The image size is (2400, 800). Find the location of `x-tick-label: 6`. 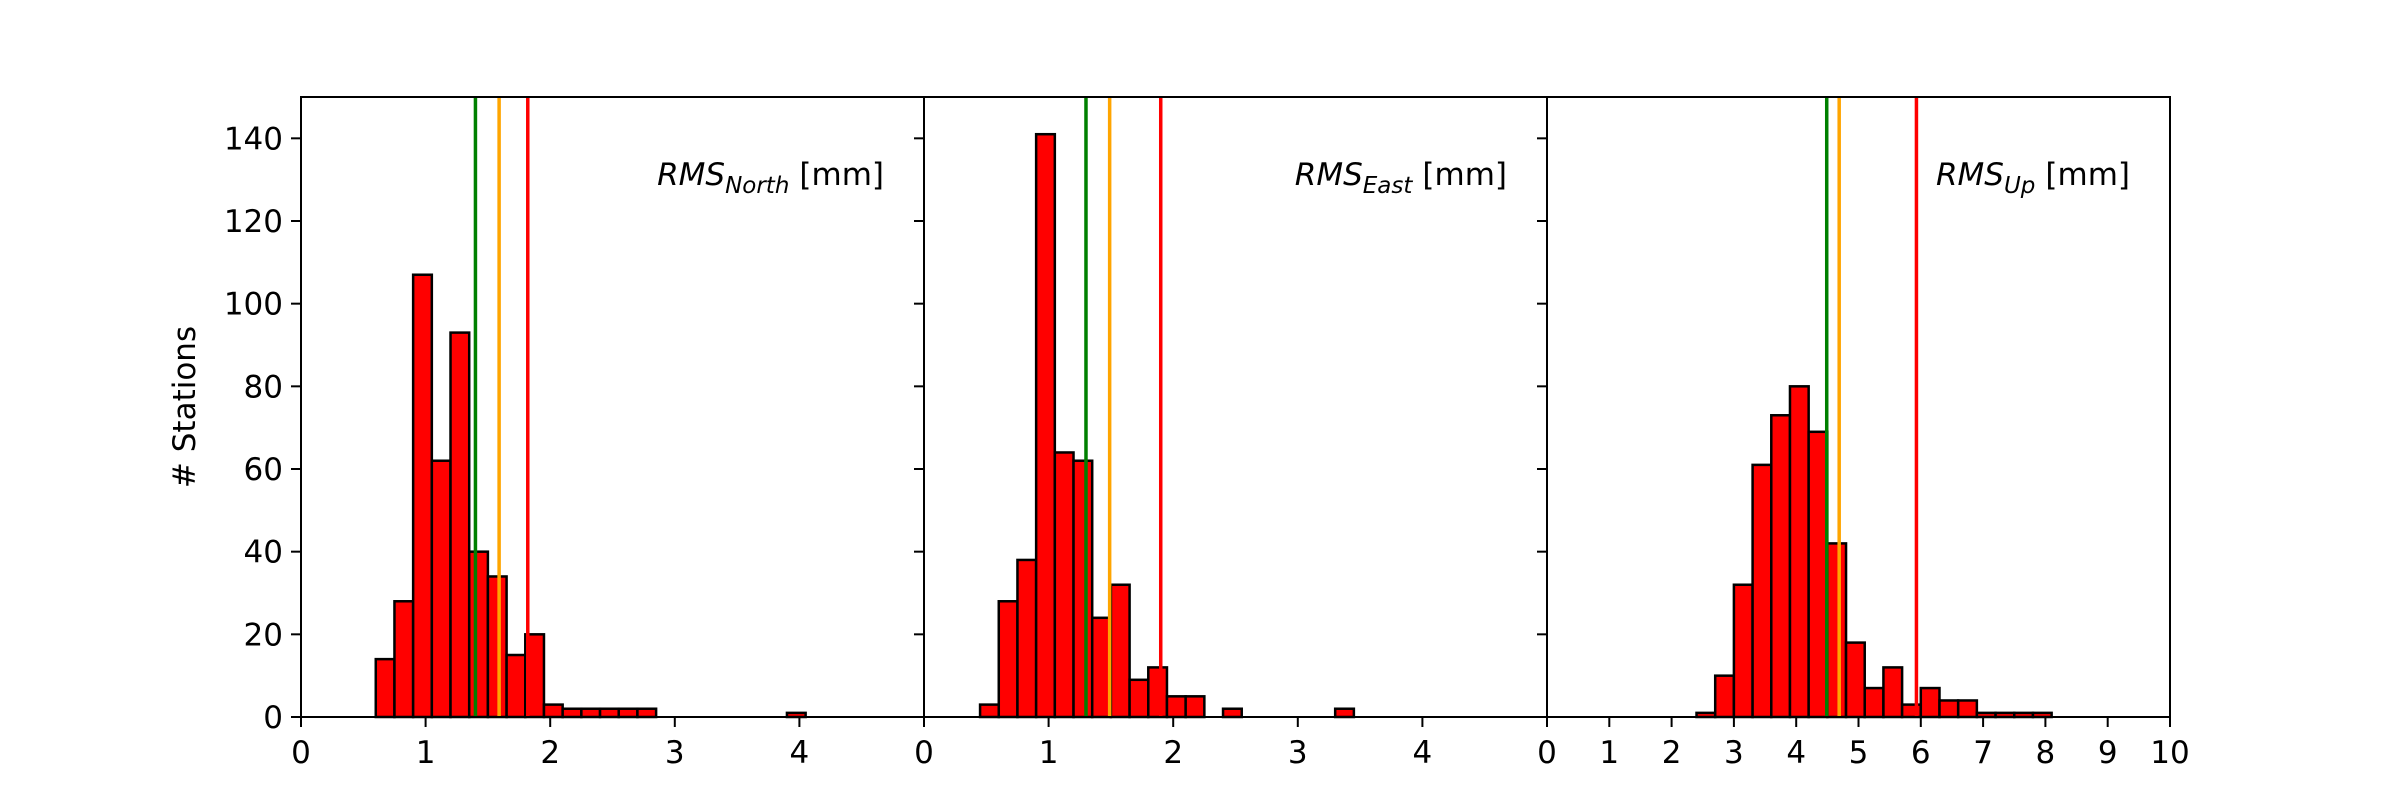

x-tick-label: 6 is located at coordinates (1921, 753).